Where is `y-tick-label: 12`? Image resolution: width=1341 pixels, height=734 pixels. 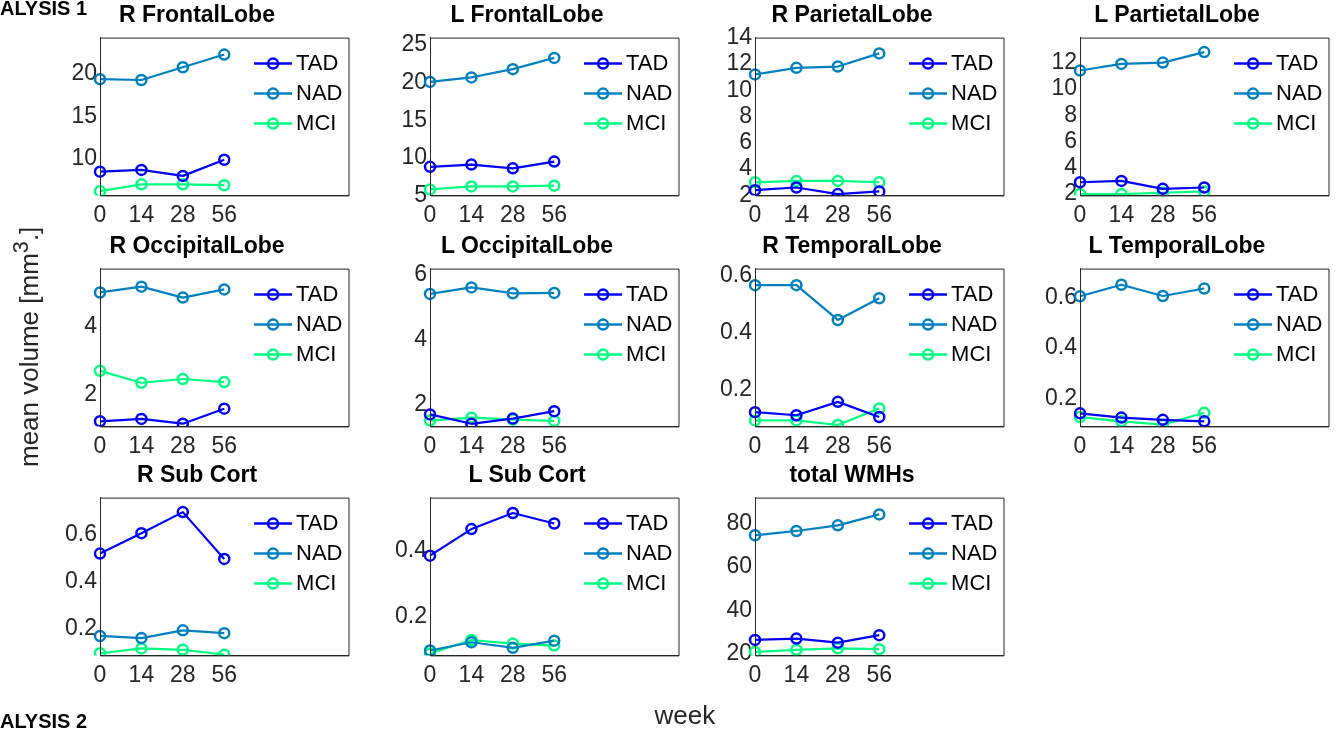
y-tick-label: 12 is located at coordinates (739, 62).